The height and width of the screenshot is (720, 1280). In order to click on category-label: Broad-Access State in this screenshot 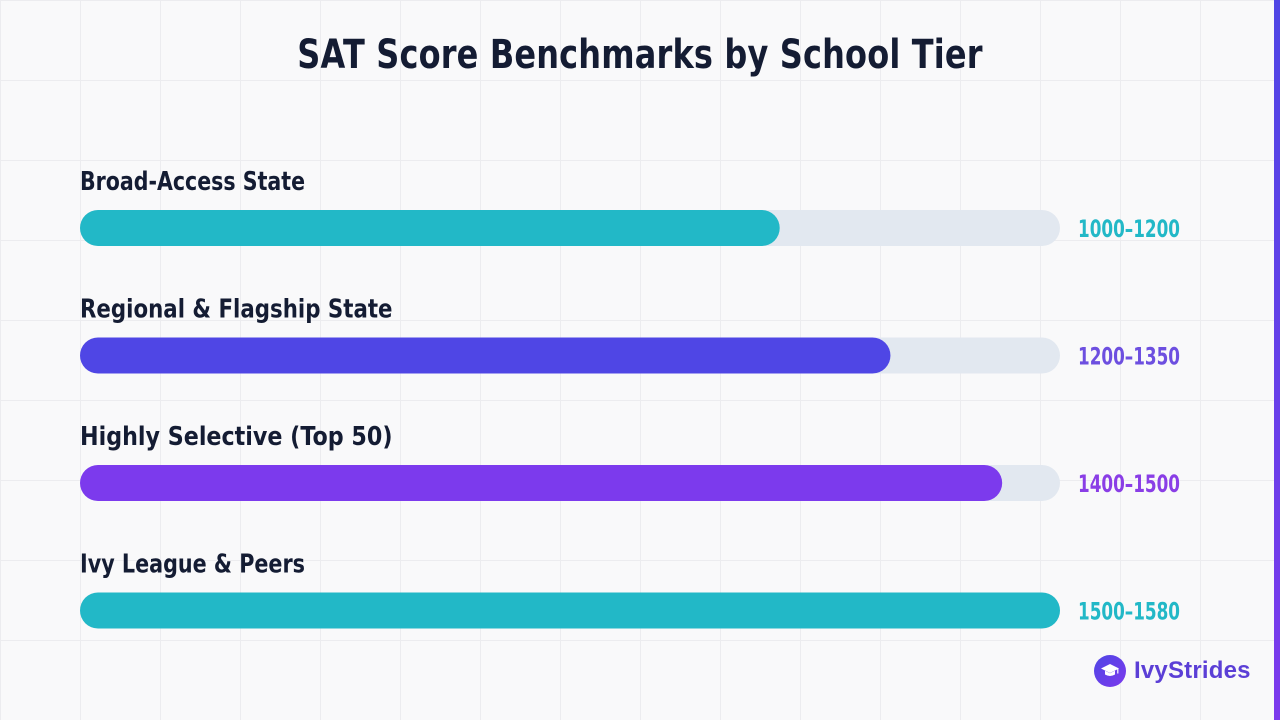, I will do `click(192, 182)`.